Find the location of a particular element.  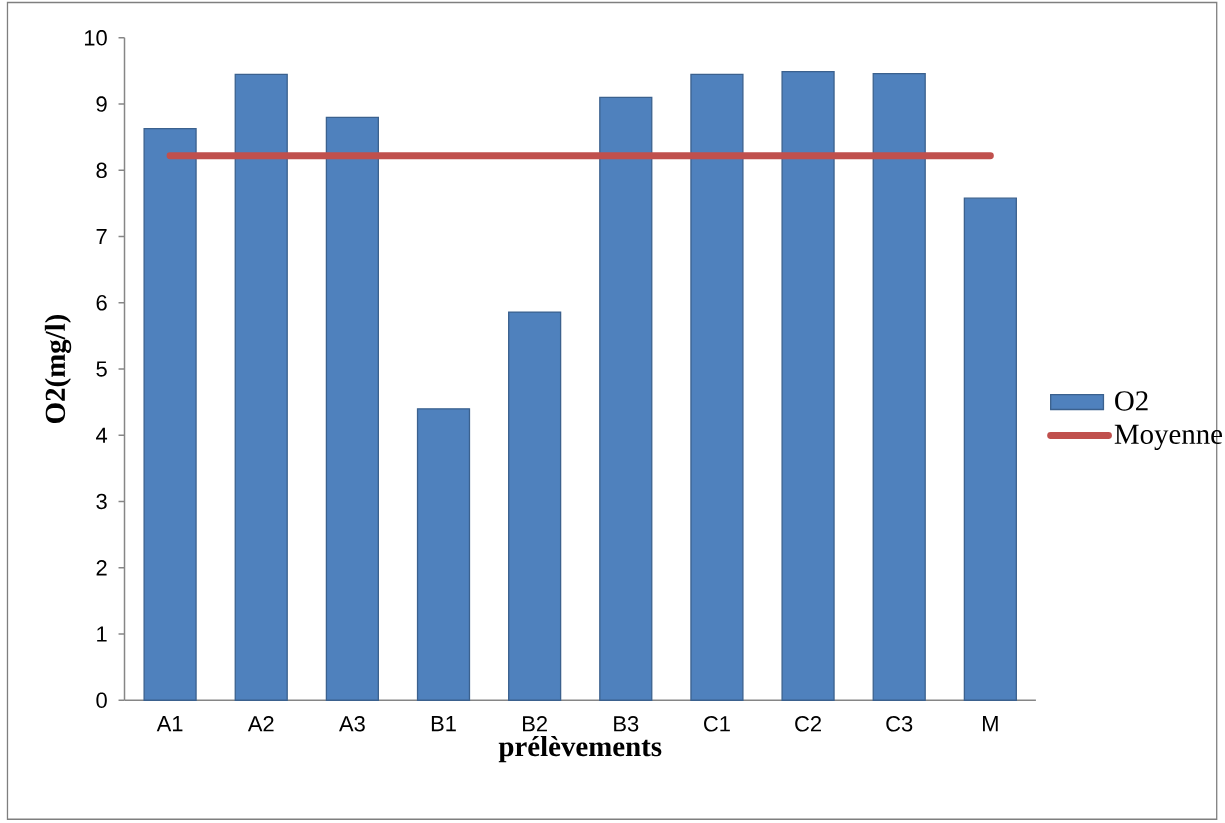

y-tick-label: 9 is located at coordinates (101, 104).